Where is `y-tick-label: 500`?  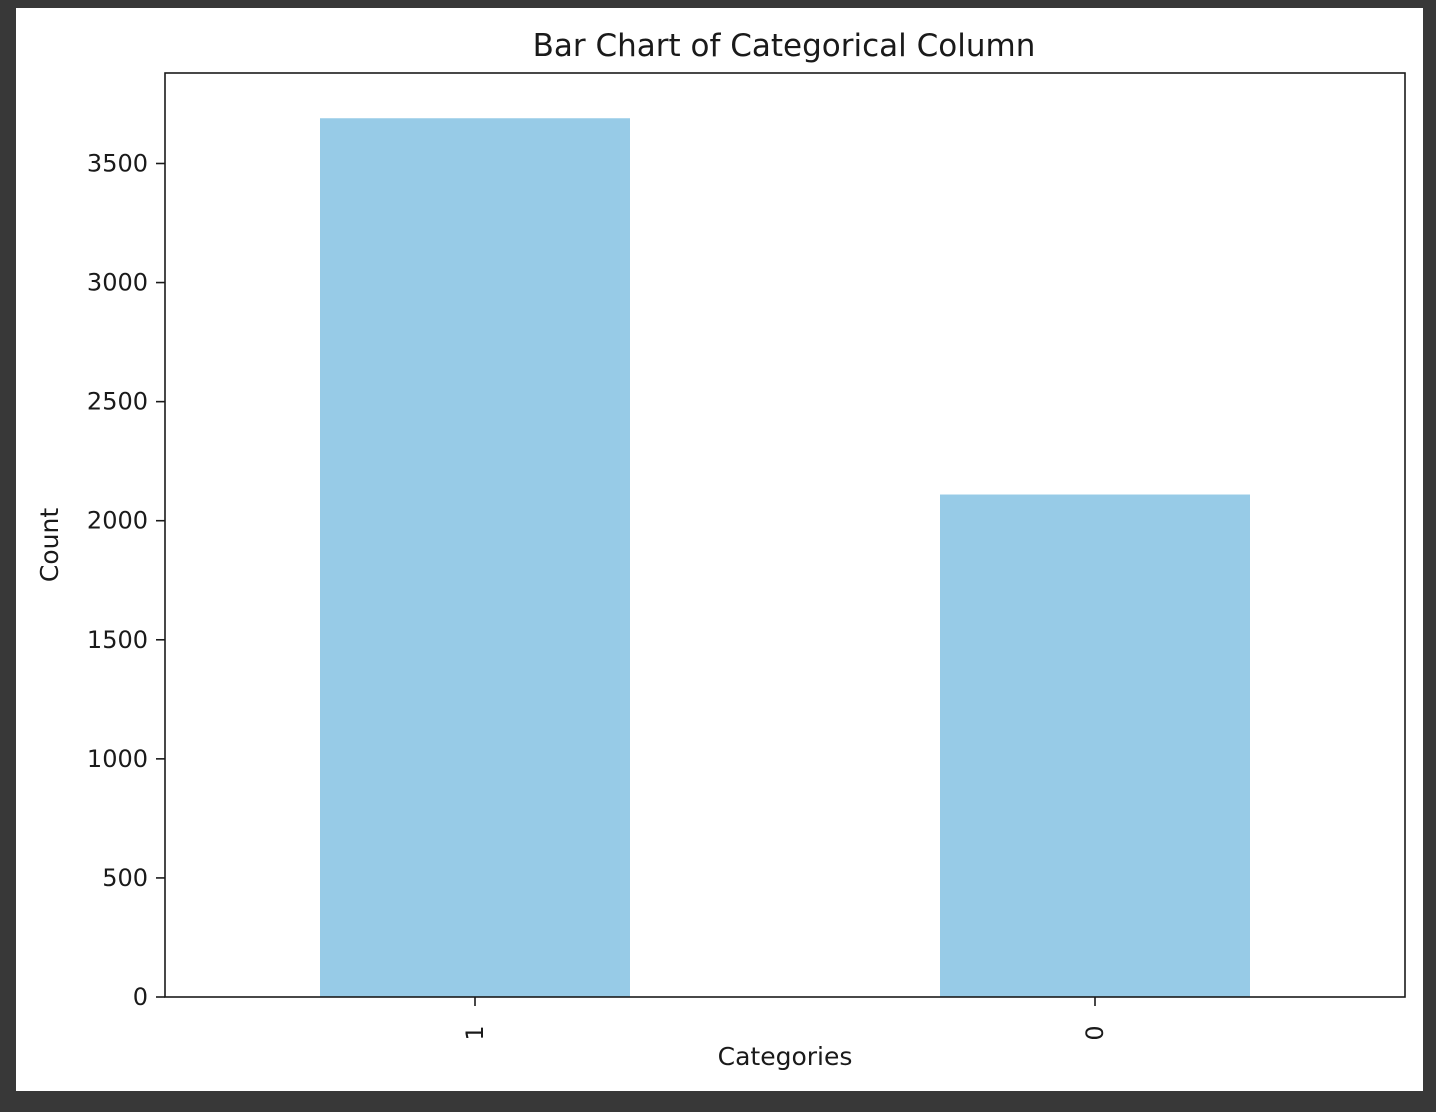 y-tick-label: 500 is located at coordinates (125, 878).